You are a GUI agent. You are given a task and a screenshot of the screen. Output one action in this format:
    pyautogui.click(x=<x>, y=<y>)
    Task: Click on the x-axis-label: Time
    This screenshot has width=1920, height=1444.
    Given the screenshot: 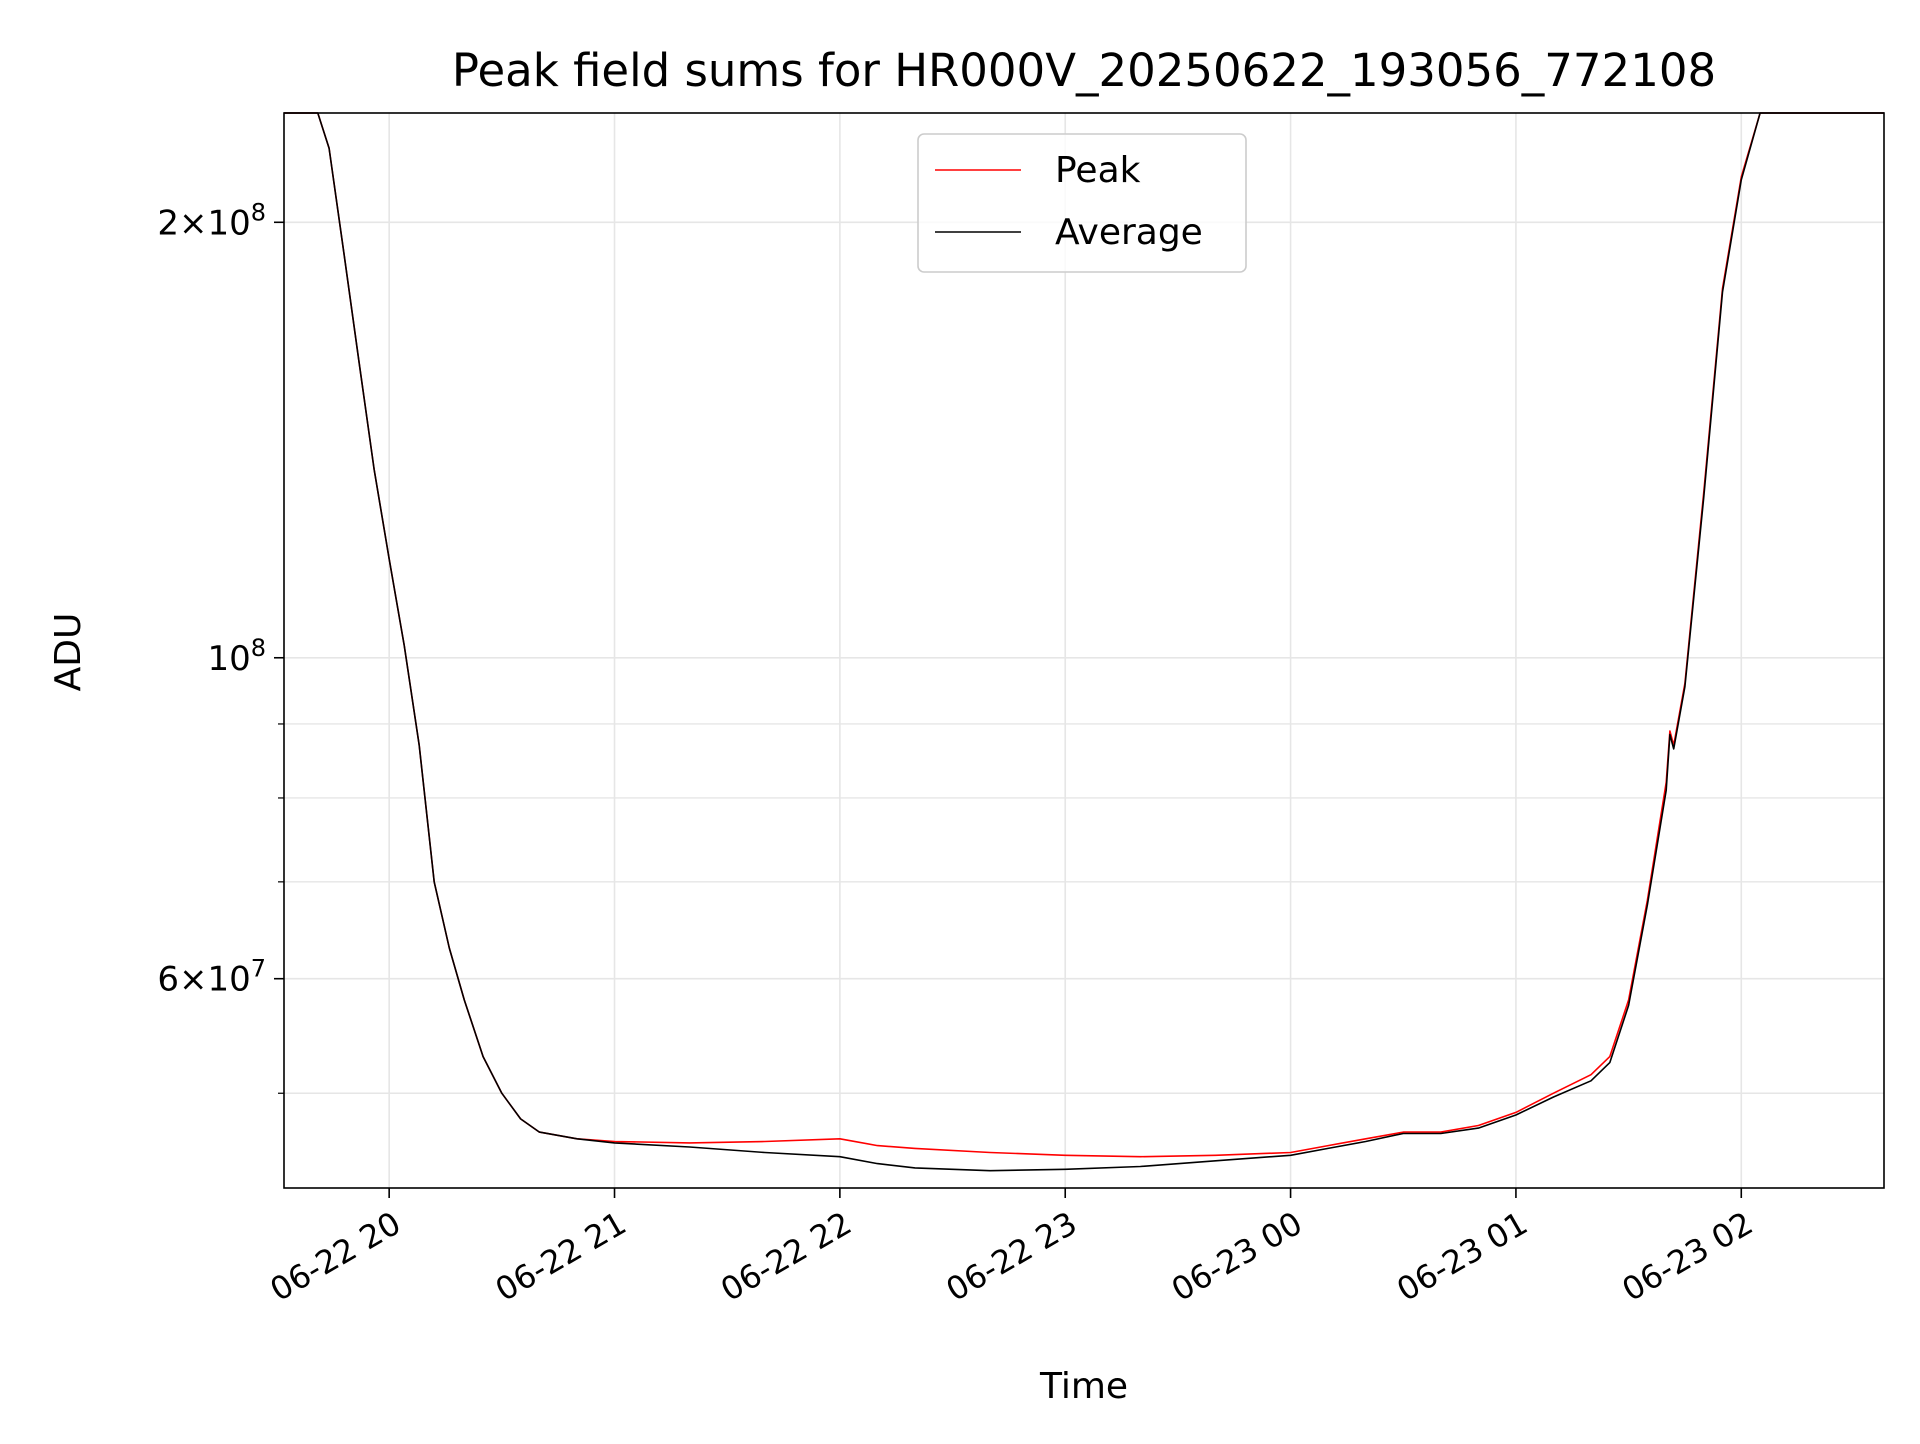 What is the action you would take?
    pyautogui.click(x=1083, y=1386)
    